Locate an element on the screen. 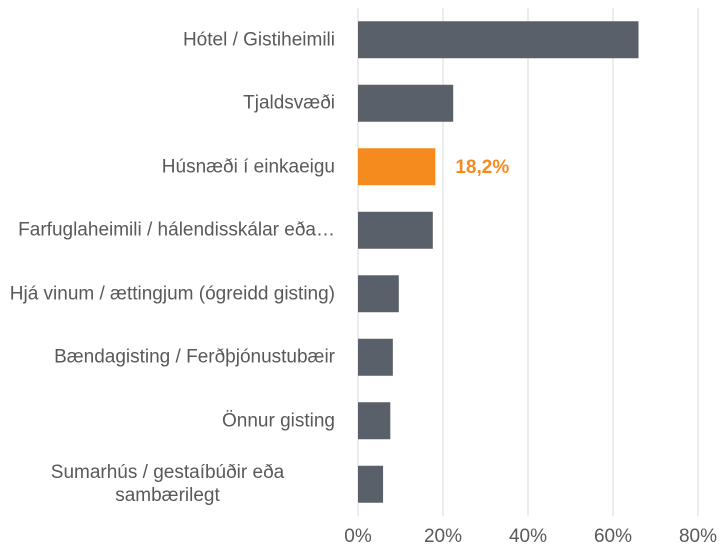  x-tick-label: 80% is located at coordinates (698, 536).